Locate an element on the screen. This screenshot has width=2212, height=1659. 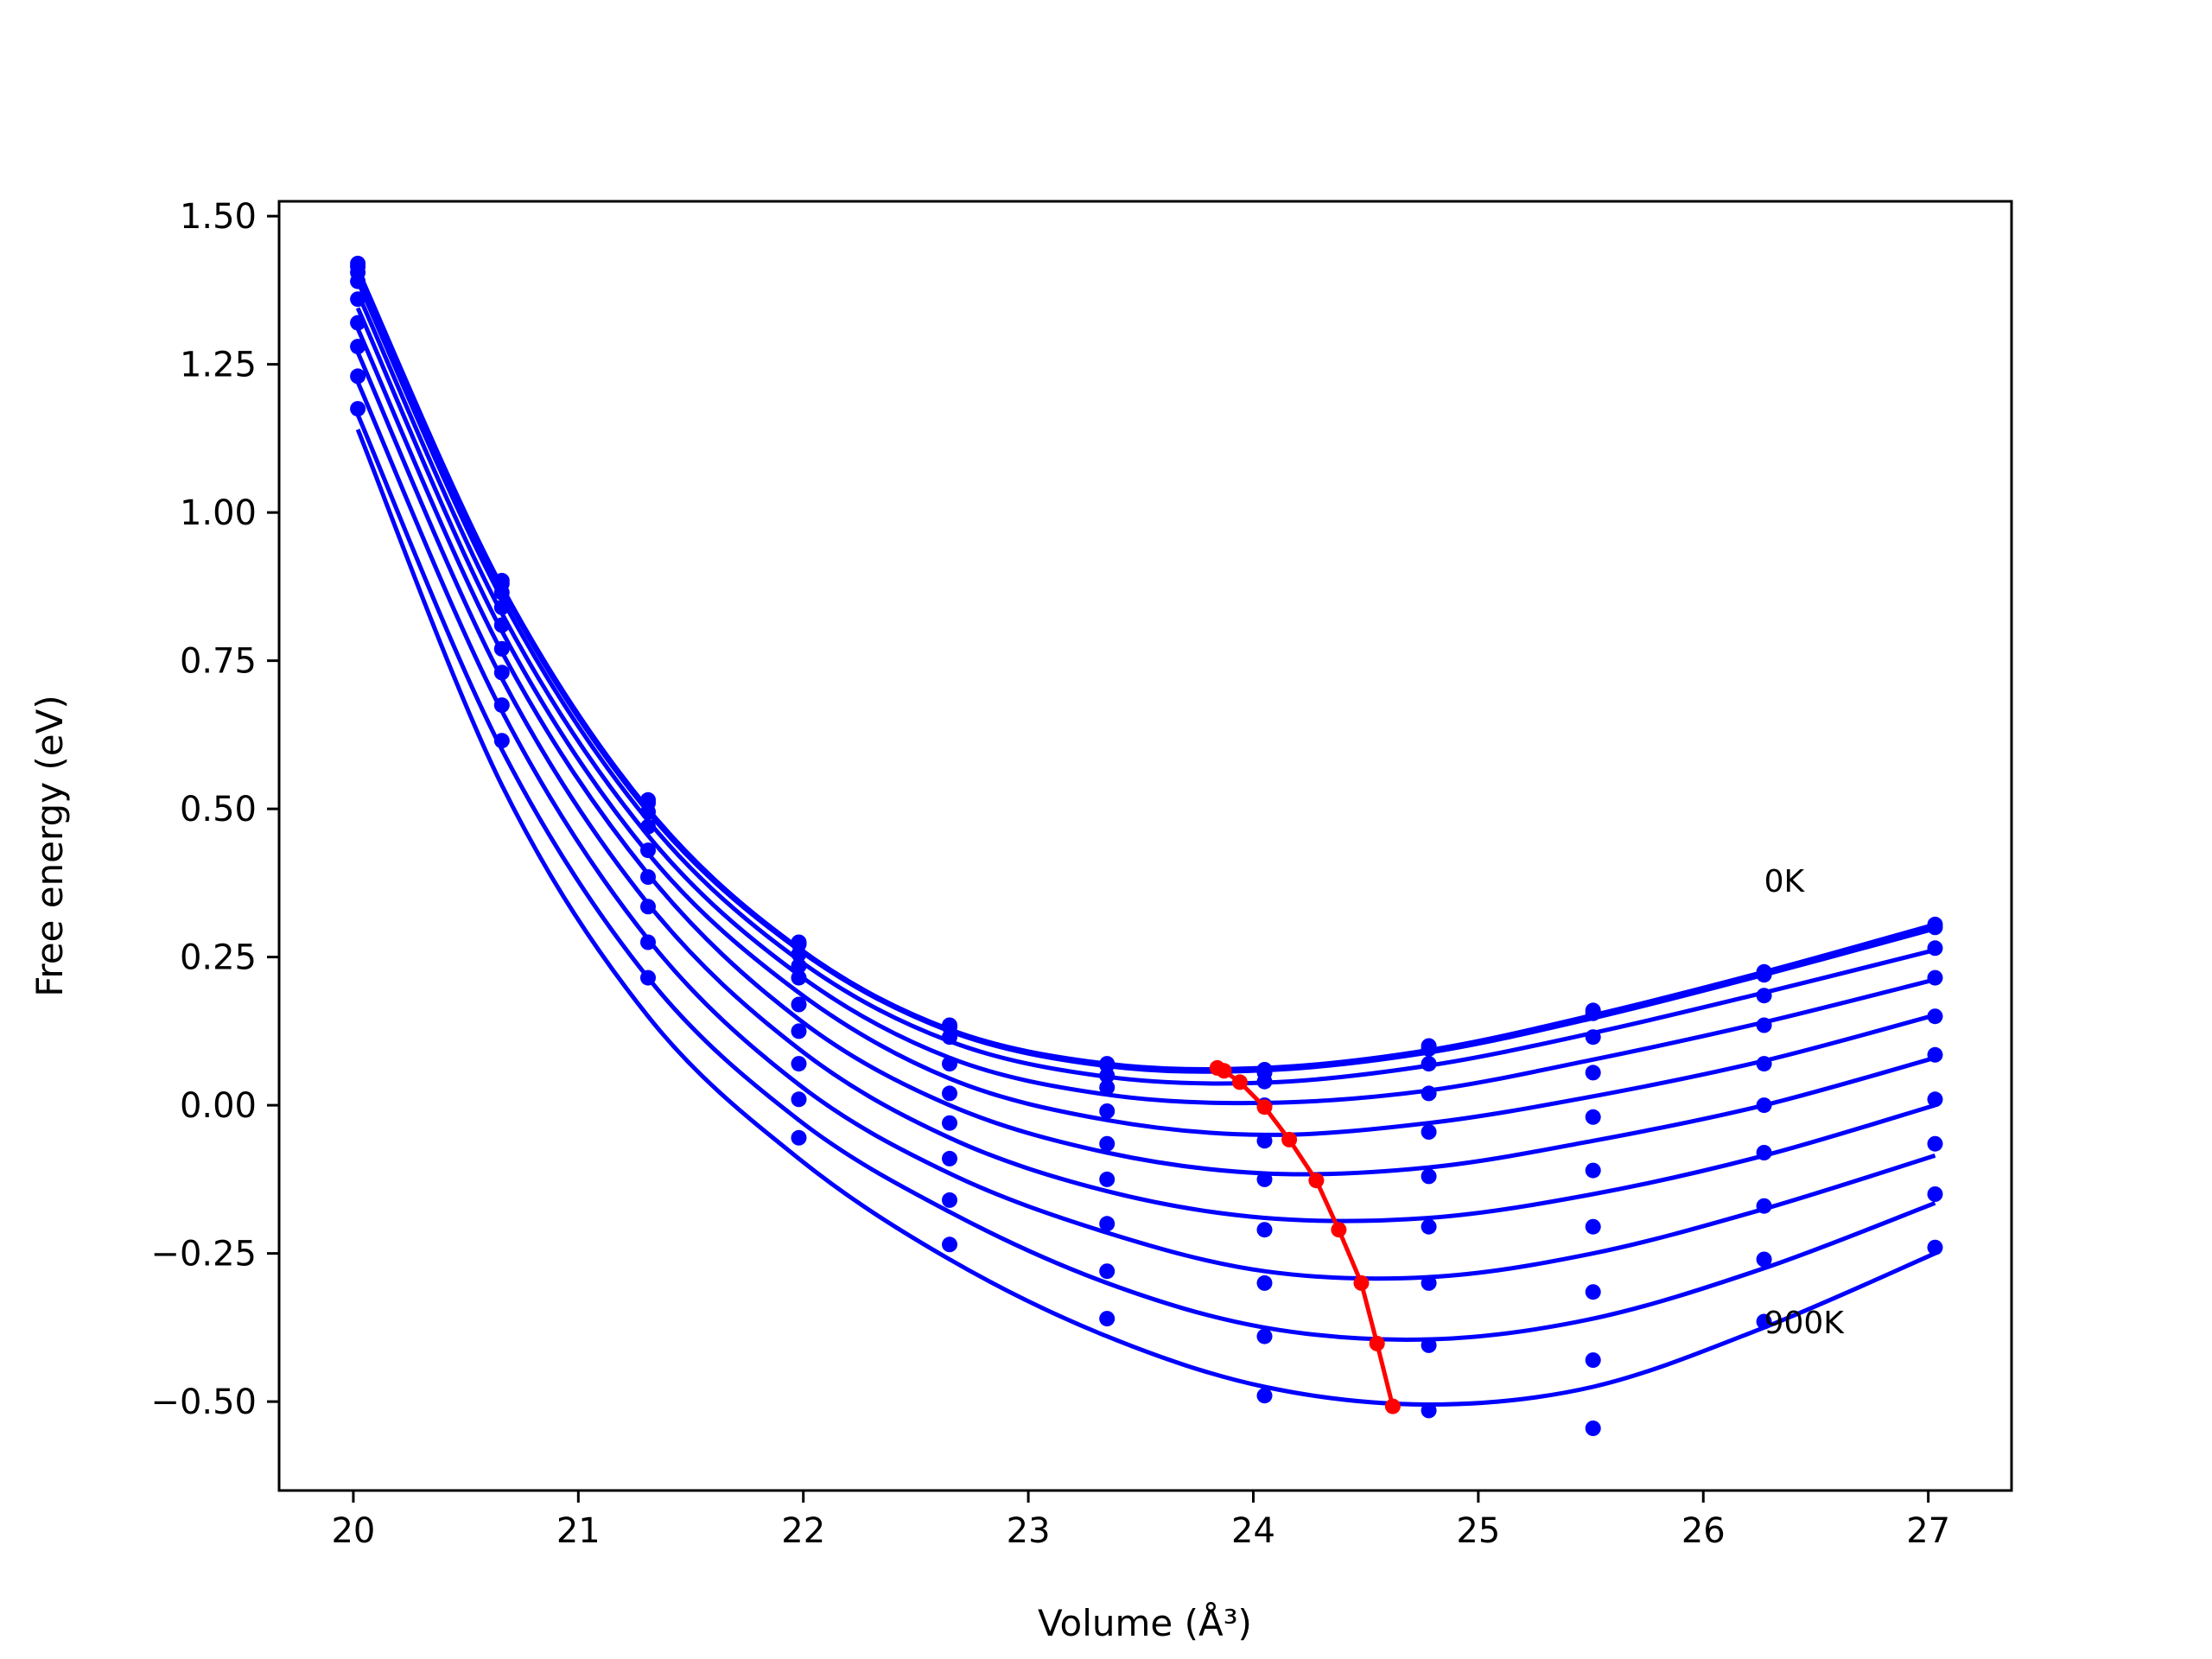
y-tick-label: 0.25 is located at coordinates (218, 958).